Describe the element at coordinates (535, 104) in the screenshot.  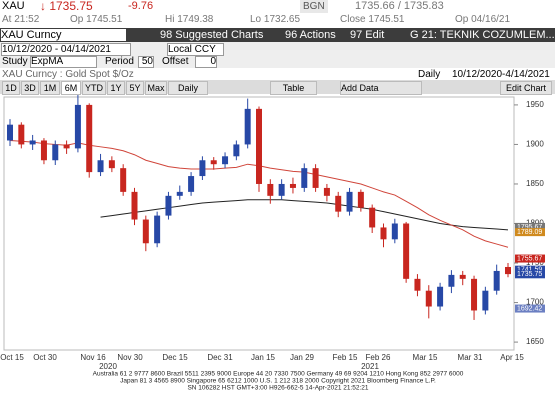
I see `y-tick-label: 1950` at that location.